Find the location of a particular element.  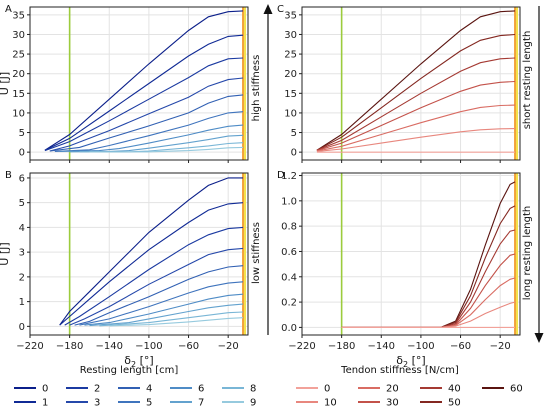

y-tick-label: 0.0 is located at coordinates (289, 328).